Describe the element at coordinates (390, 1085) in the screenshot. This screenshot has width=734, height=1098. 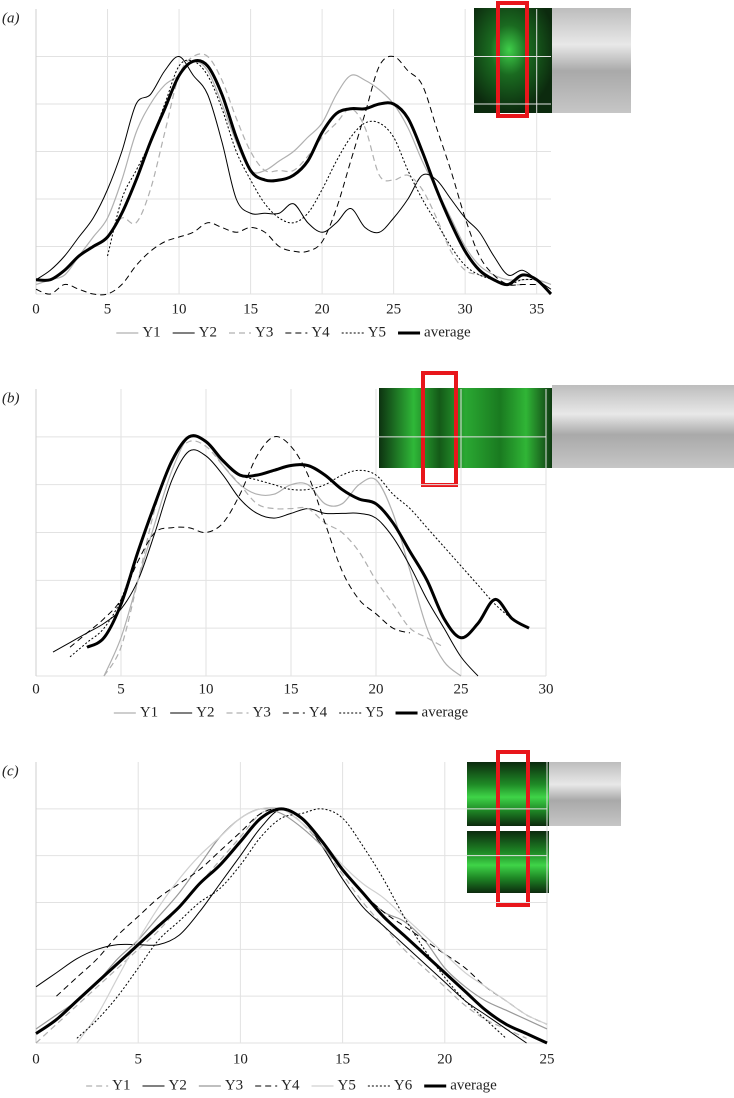
I see `legend-item: Y6` at that location.